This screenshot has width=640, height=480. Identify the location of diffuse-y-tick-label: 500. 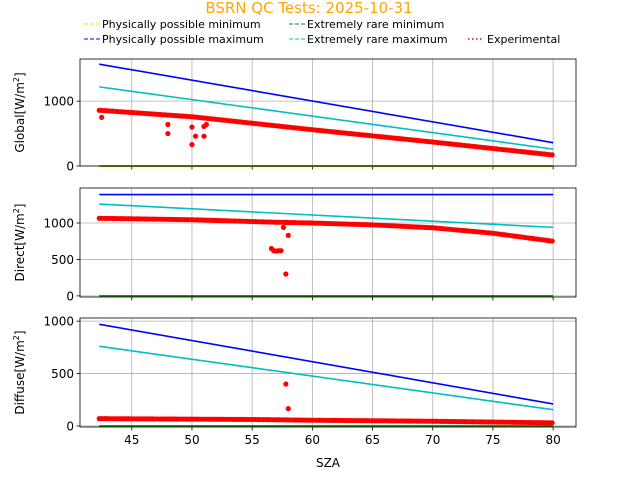
(62, 374).